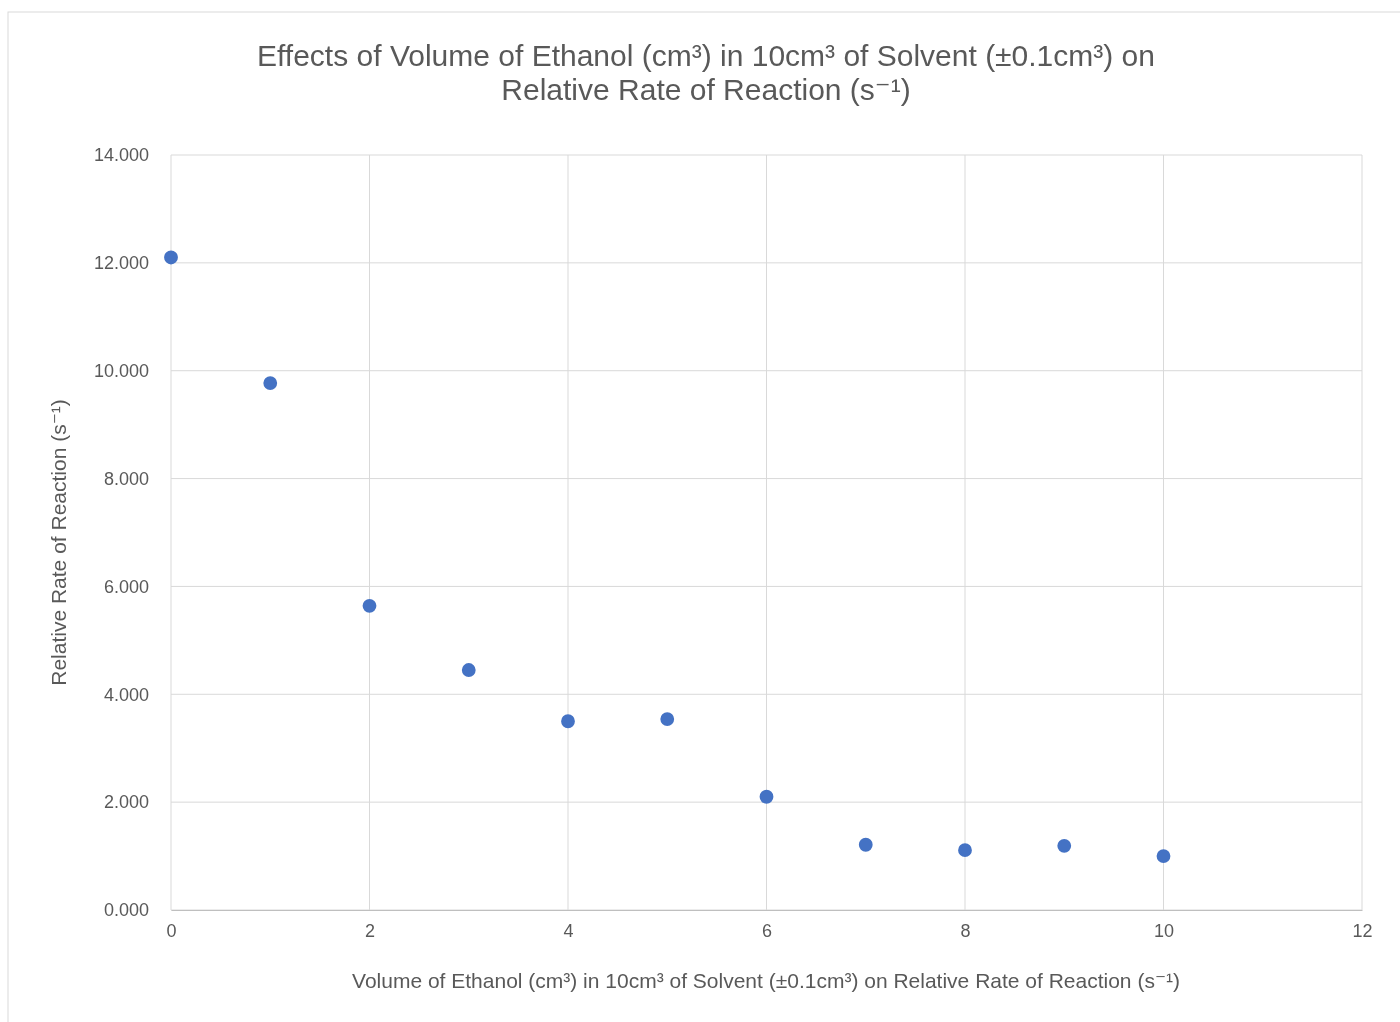 This screenshot has height=1022, width=1400. Describe the element at coordinates (1164, 930) in the screenshot. I see `x-tick-label: 10` at that location.